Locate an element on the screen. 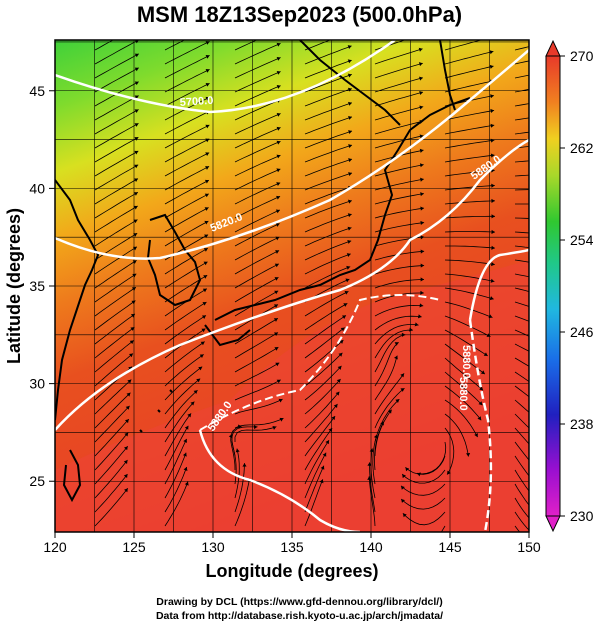  x-tick-label: 140 is located at coordinates (371, 547).